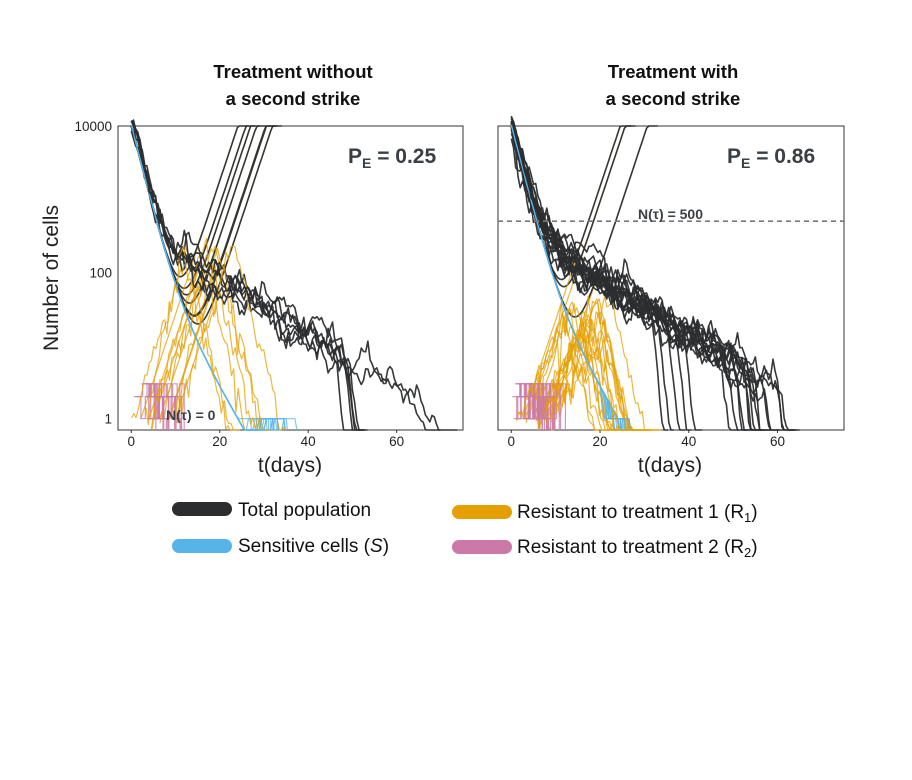  I want to click on pe-annotation-2: PE = 0.86, so click(771, 158).